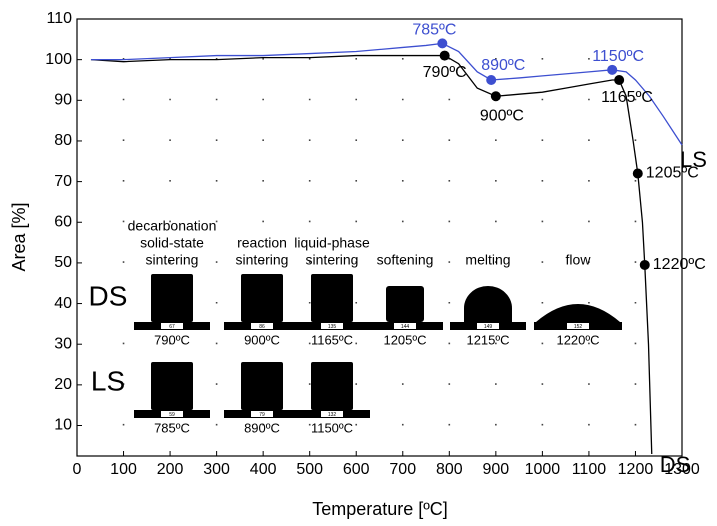  Describe the element at coordinates (503, 65) in the screenshot. I see `point-label: 890ºC` at that location.